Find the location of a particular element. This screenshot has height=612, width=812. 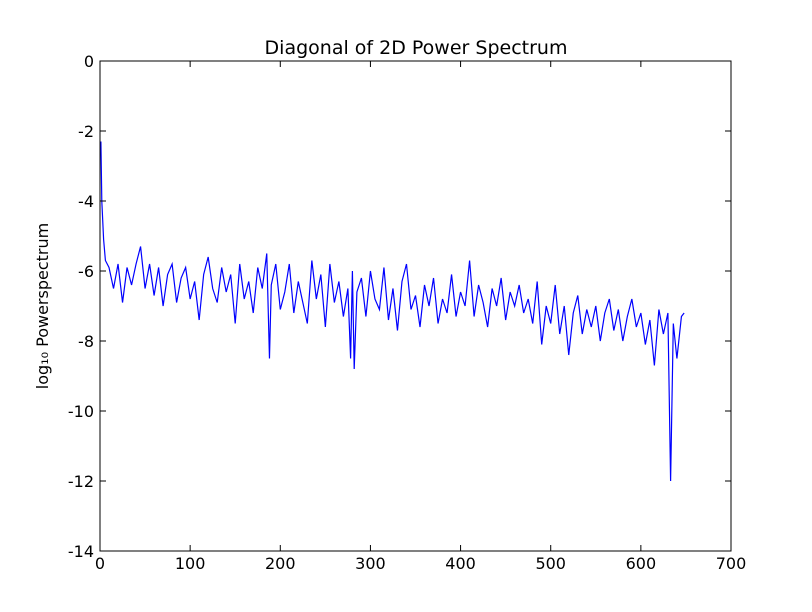

x-tick-label: 700 is located at coordinates (731, 563).